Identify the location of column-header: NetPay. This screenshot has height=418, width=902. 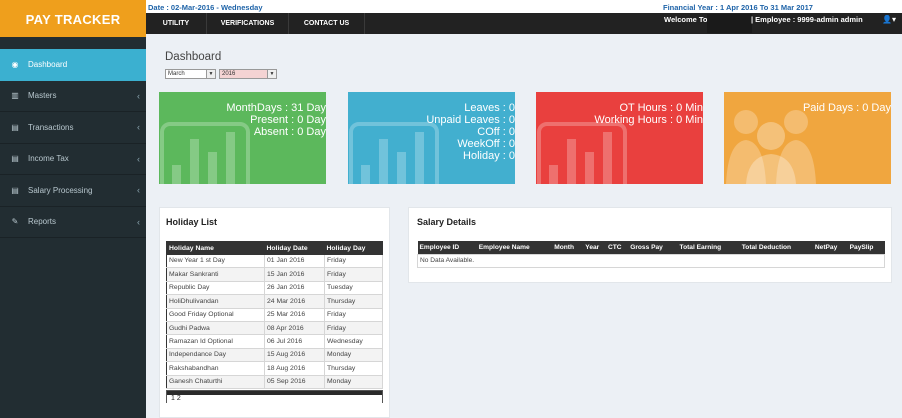
(830, 247).